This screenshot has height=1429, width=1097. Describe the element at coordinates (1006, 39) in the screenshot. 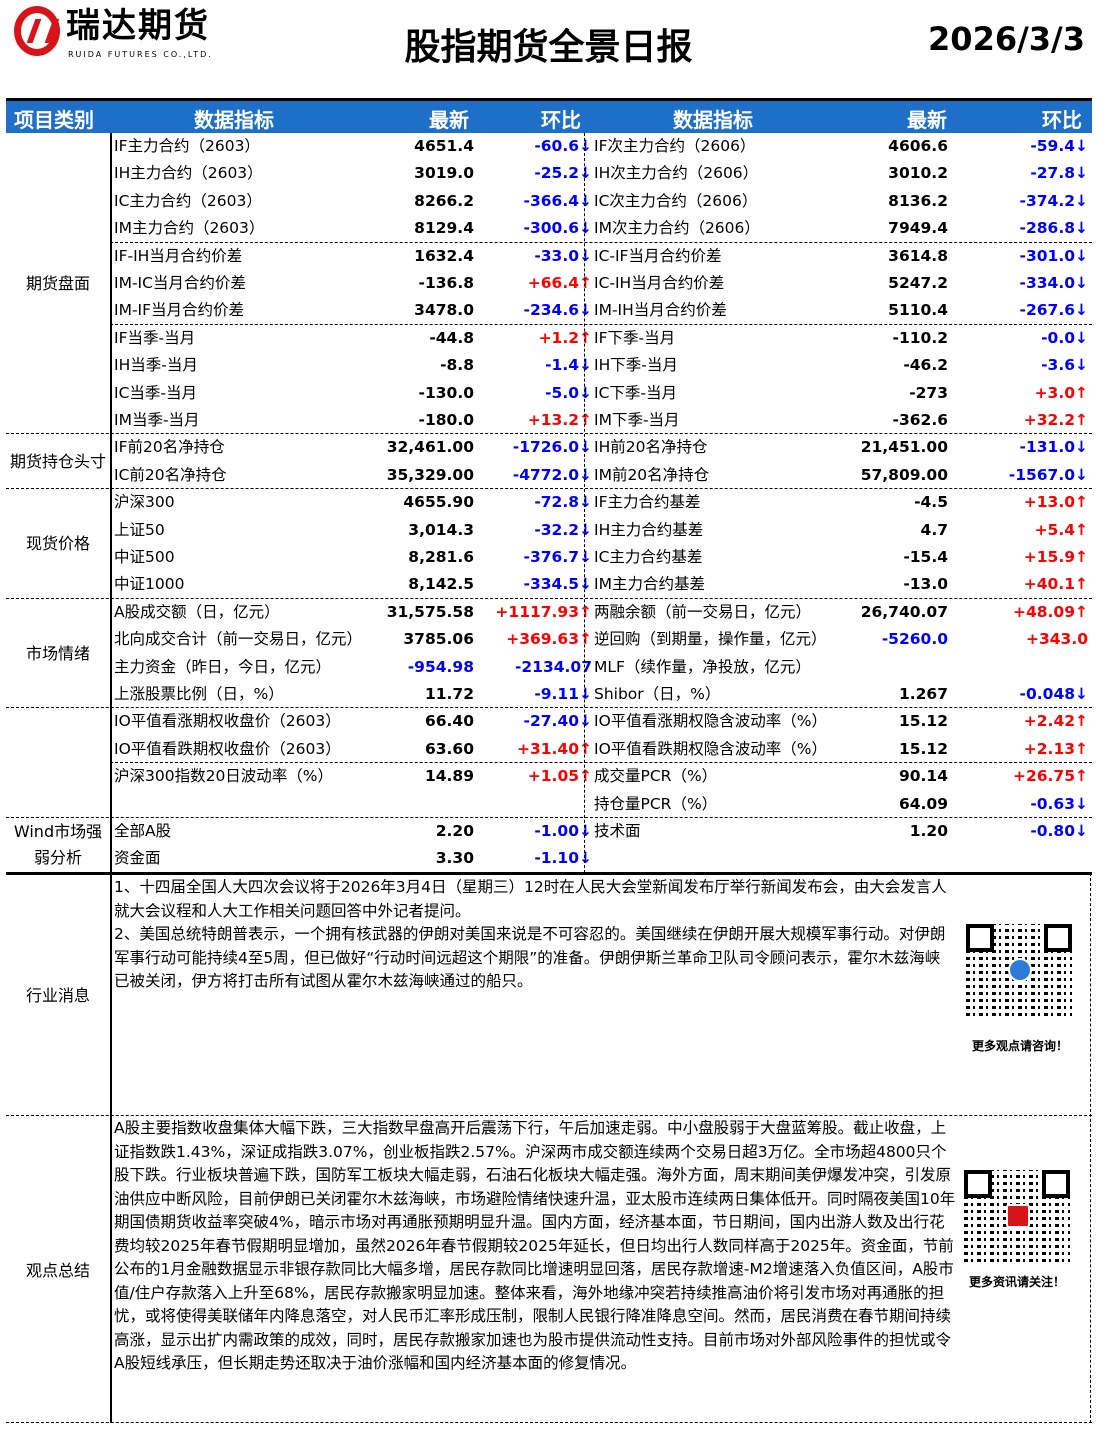

I see `report-date: 2026/3/3` at that location.